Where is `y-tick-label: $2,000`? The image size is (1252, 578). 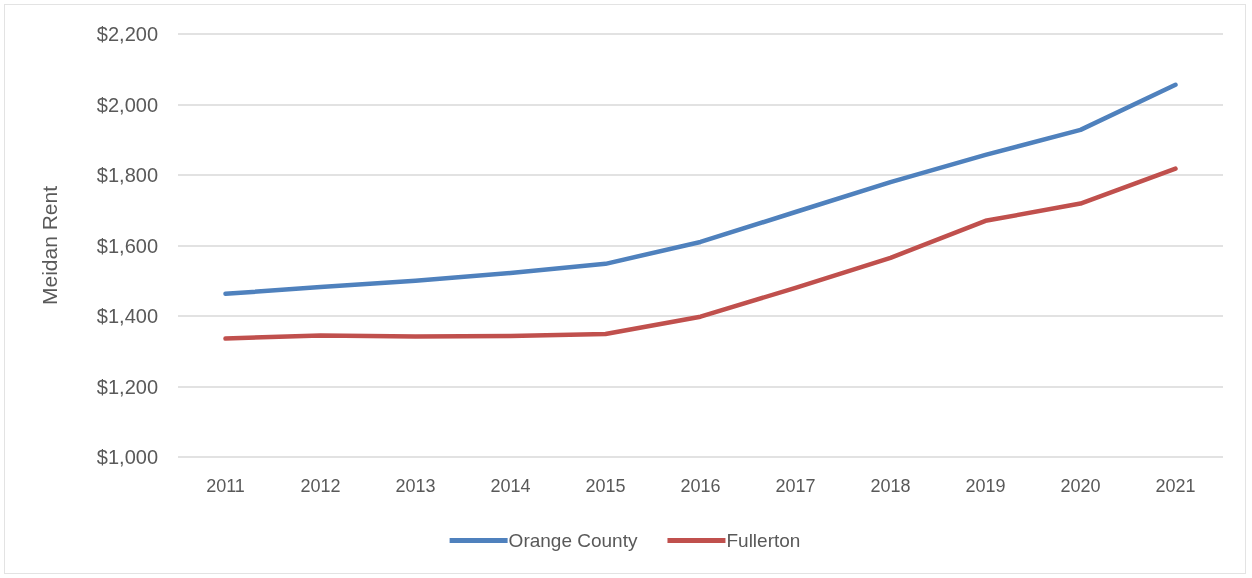
y-tick-label: $2,000 is located at coordinates (127, 104).